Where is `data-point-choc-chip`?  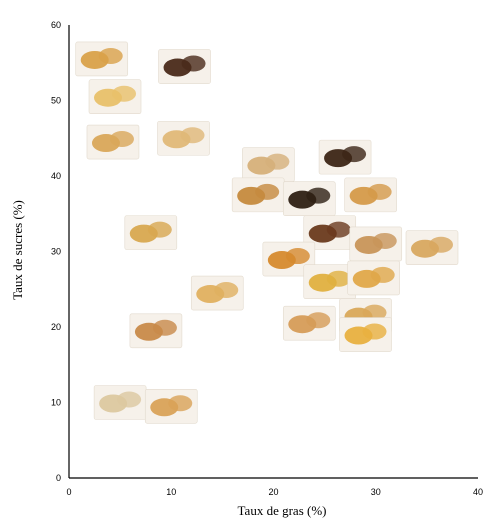 data-point-choc-chip is located at coordinates (376, 244).